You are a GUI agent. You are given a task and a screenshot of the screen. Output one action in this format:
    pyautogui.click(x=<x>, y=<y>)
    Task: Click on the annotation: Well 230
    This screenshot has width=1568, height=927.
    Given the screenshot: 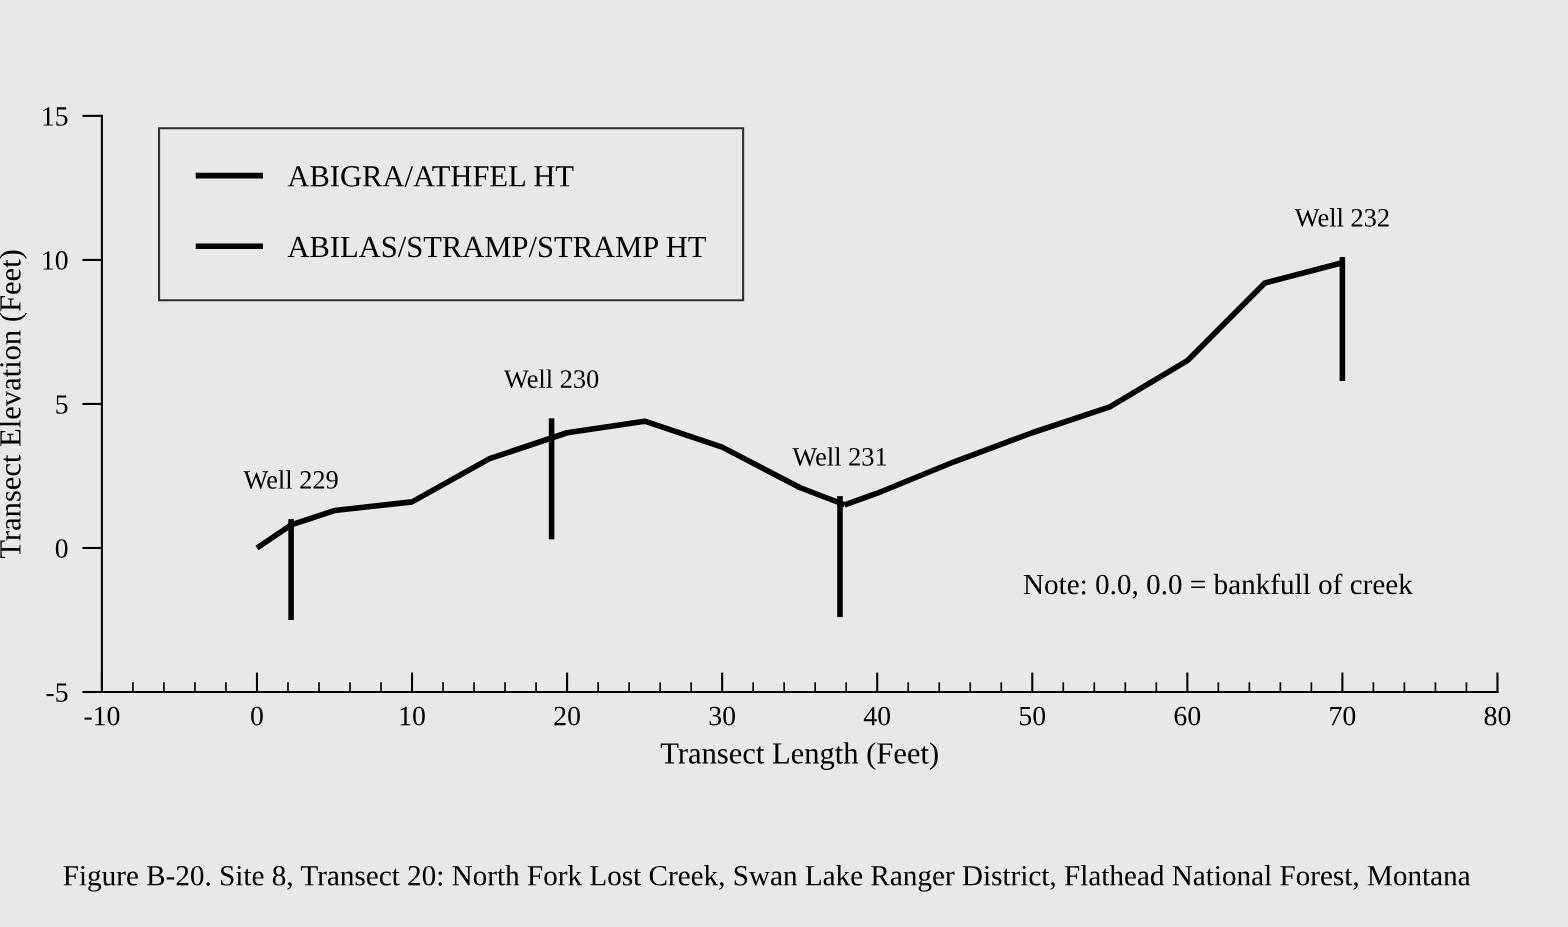 What is the action you would take?
    pyautogui.click(x=551, y=379)
    